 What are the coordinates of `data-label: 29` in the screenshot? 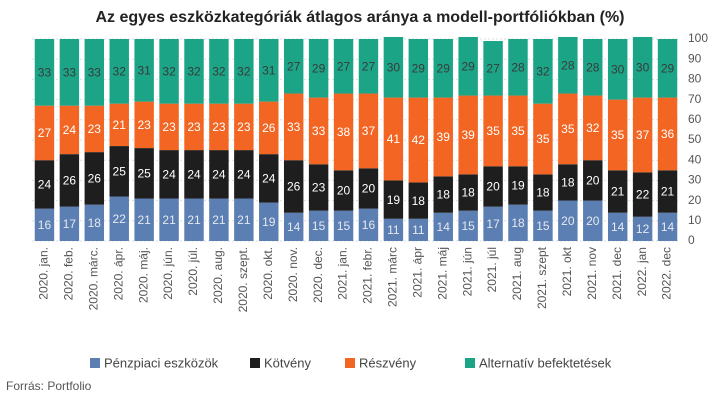 It's located at (419, 68).